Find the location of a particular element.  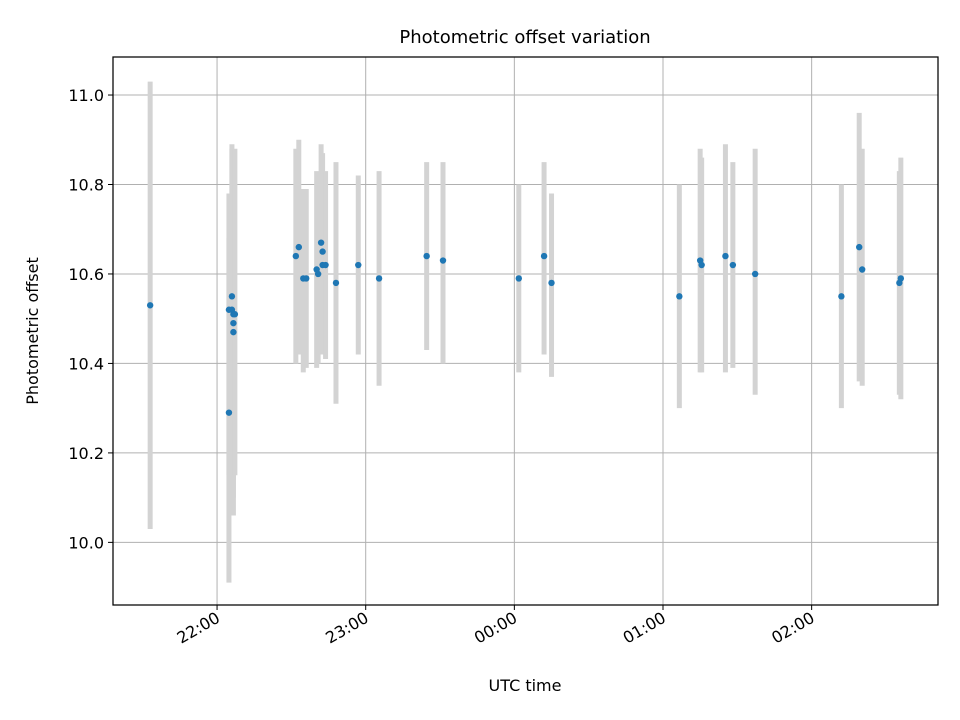

y-tick-label-1: 10.2 is located at coordinates (86, 453).